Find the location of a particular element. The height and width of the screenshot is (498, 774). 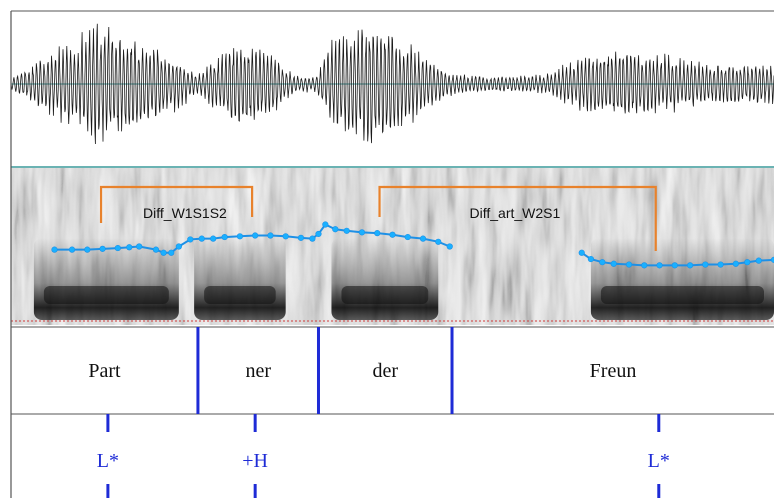

syllable-label: der is located at coordinates (385, 371).